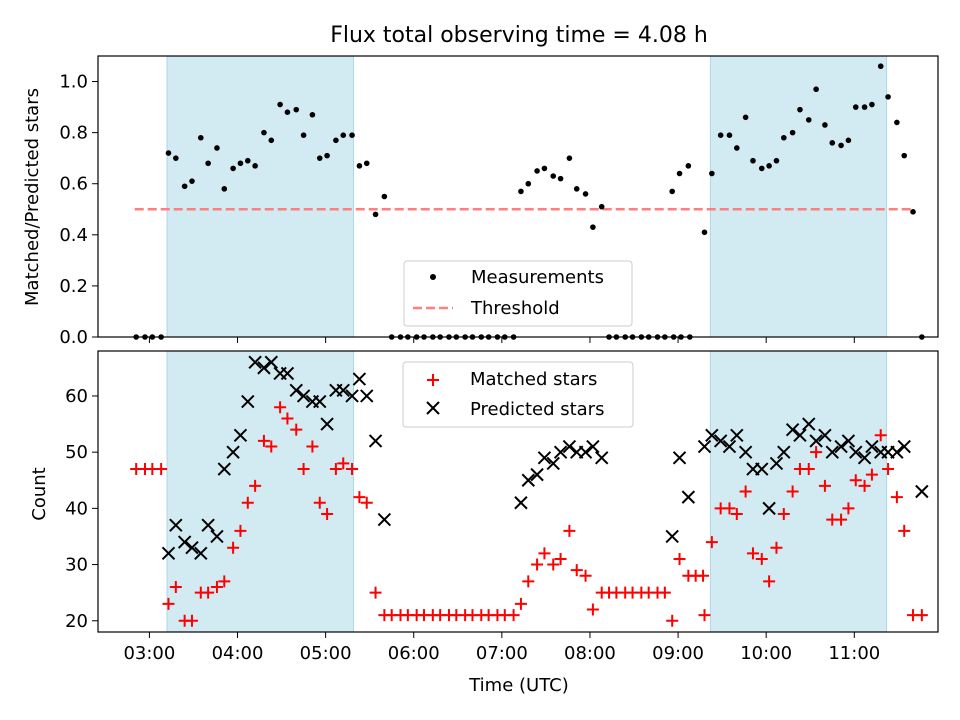 Image resolution: width=960 pixels, height=720 pixels. I want to click on x-tick-label: 08:00, so click(590, 653).